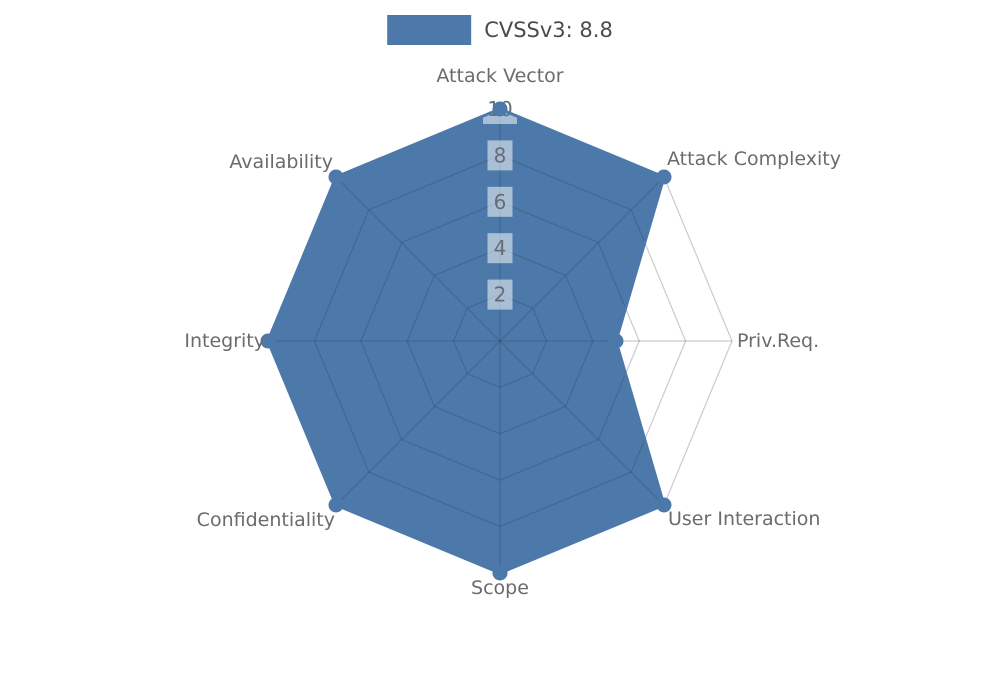 This screenshot has width=1000, height=700. I want to click on axis-label-confidentiality: Confidentiality, so click(265, 520).